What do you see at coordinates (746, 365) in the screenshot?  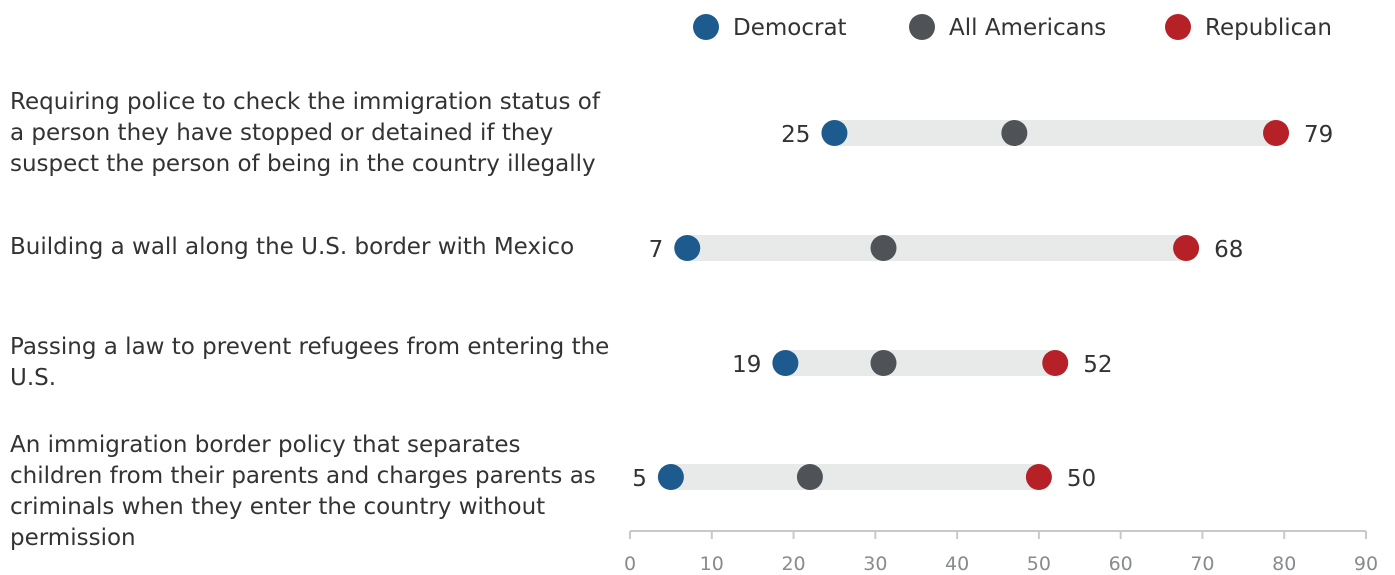 I see `democrat-value-label-2: 19` at bounding box center [746, 365].